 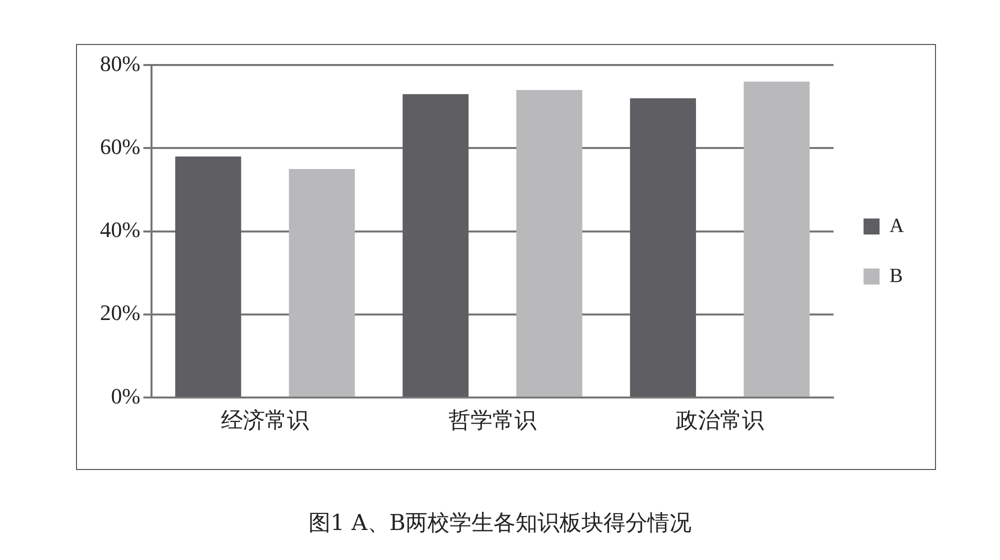 I want to click on y-tick-label: 80%, so click(x=120, y=63).